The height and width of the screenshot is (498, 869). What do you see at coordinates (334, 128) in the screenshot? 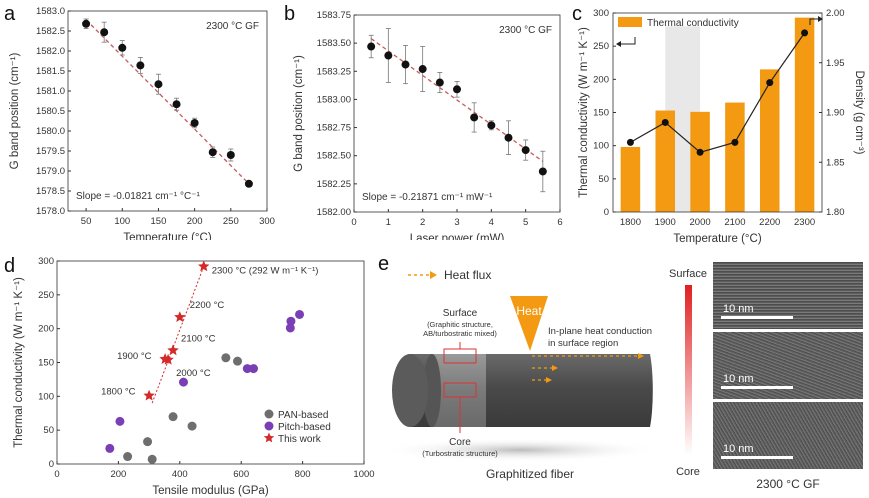
I see `y-tick-label: 1582.75` at bounding box center [334, 128].